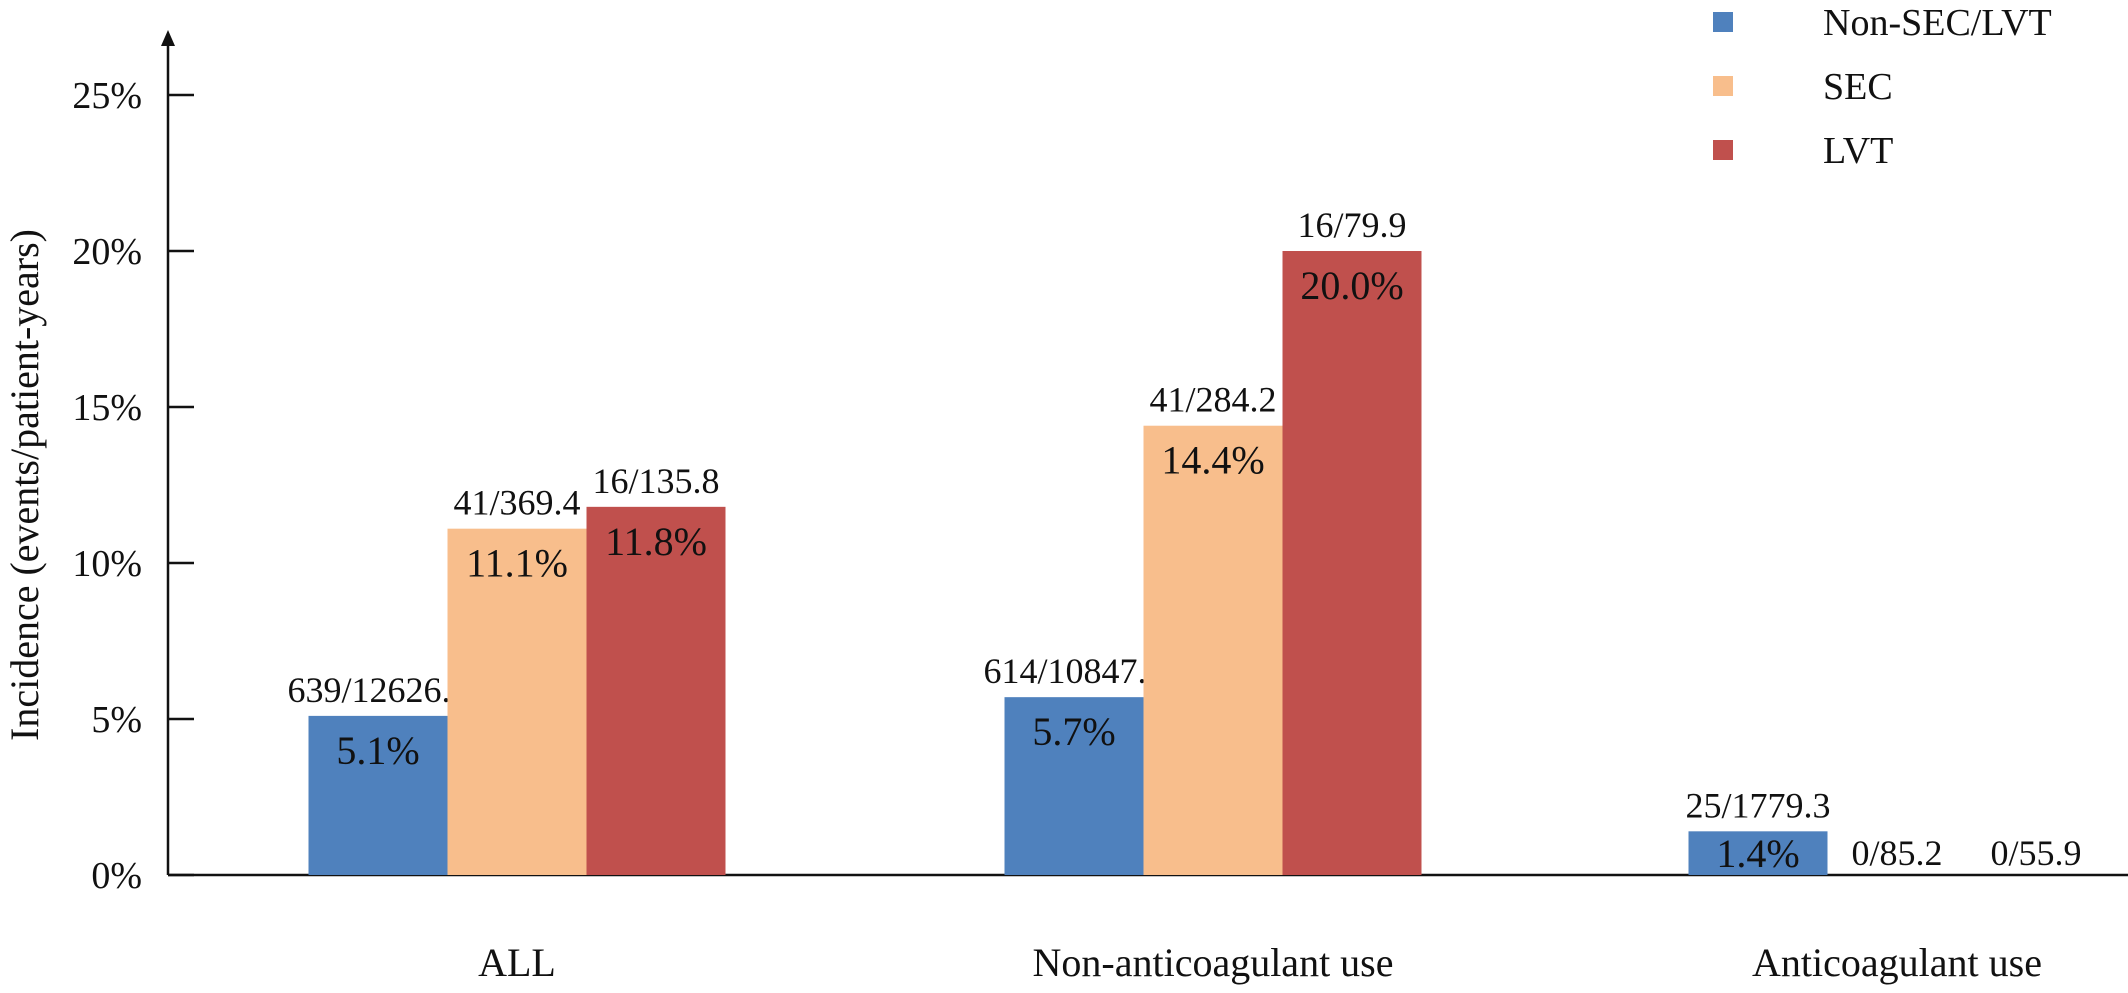 Image resolution: width=2128 pixels, height=993 pixels. Describe the element at coordinates (1213, 962) in the screenshot. I see `category-label-non-anticoagulant-use: Non-anticoagulant use` at that location.